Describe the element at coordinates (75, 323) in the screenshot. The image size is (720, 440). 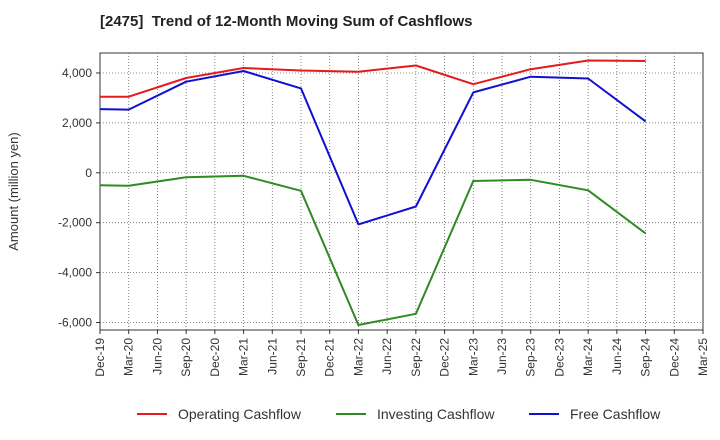
I see `y-tick-label: -6,000` at that location.